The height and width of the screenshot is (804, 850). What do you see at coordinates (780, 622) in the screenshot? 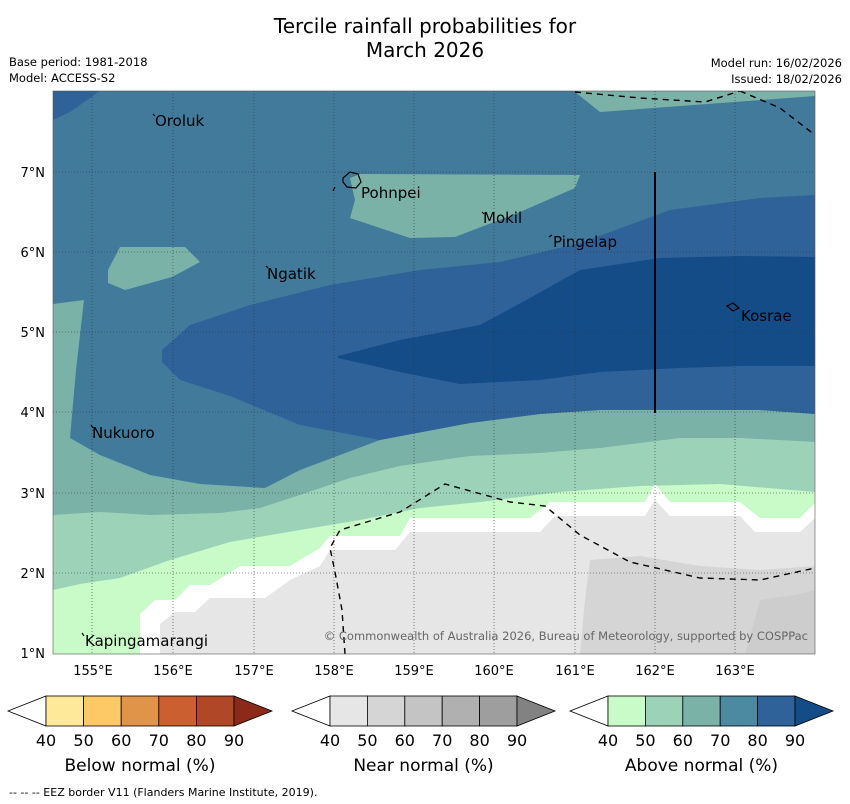
I see `zone-near-50-edge` at bounding box center [780, 622].